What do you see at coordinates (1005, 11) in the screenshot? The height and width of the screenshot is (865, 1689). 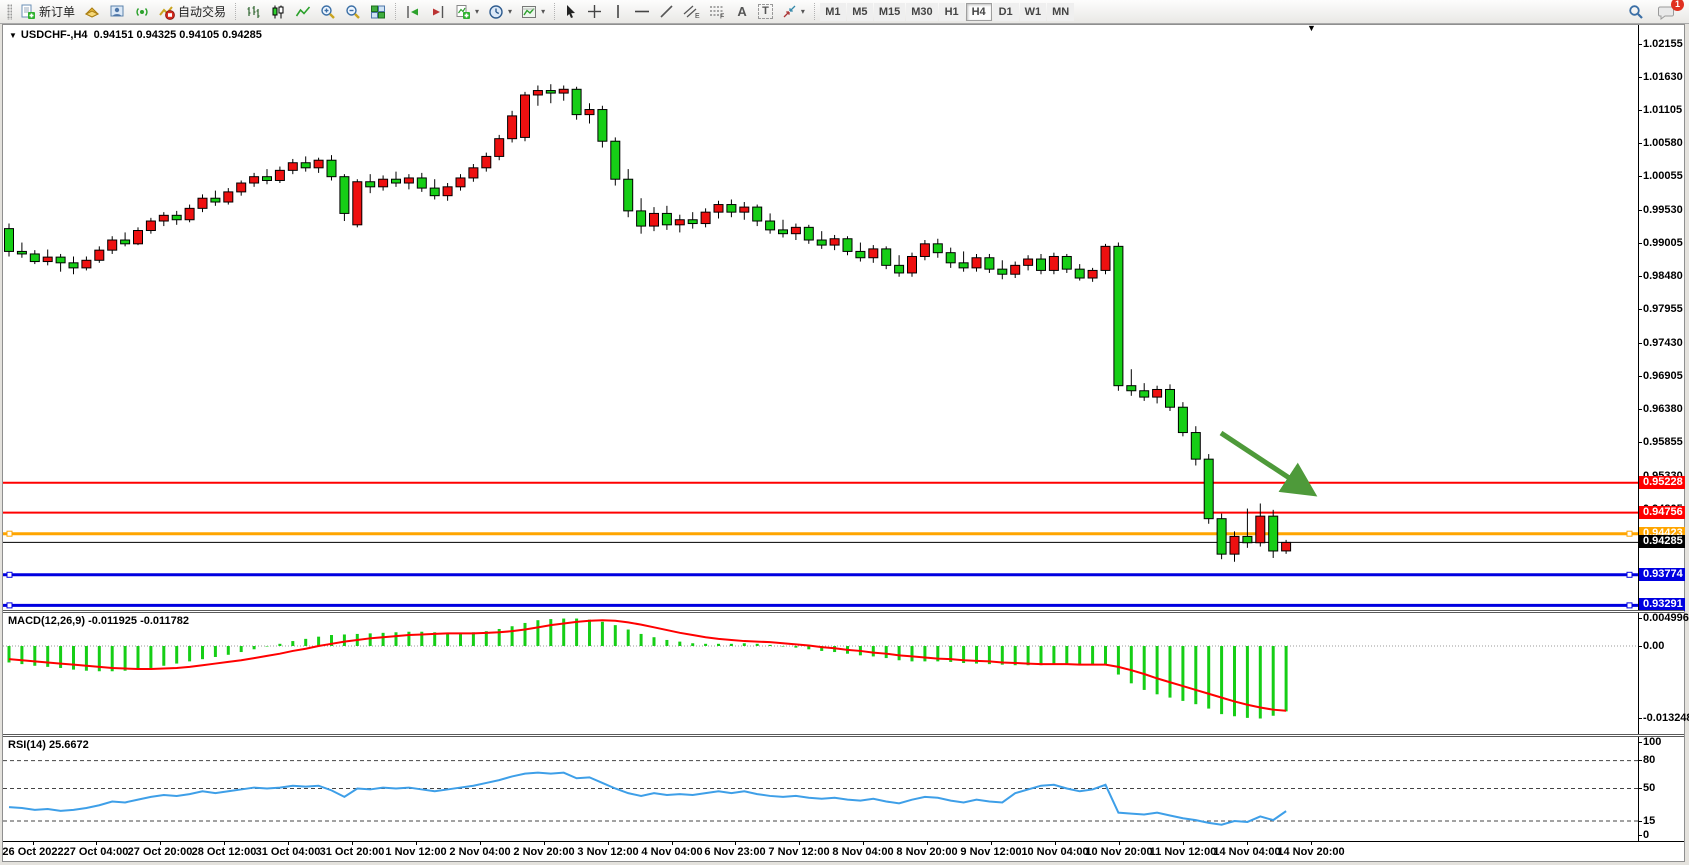 I see `timeframe-d1-button: D1` at bounding box center [1005, 11].